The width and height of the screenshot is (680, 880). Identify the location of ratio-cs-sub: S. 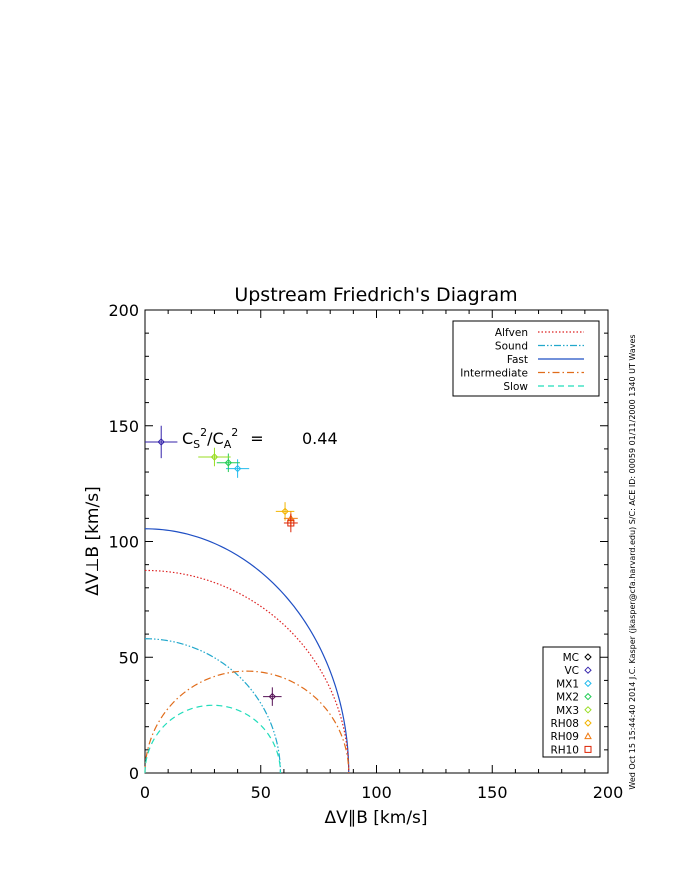
(196, 444).